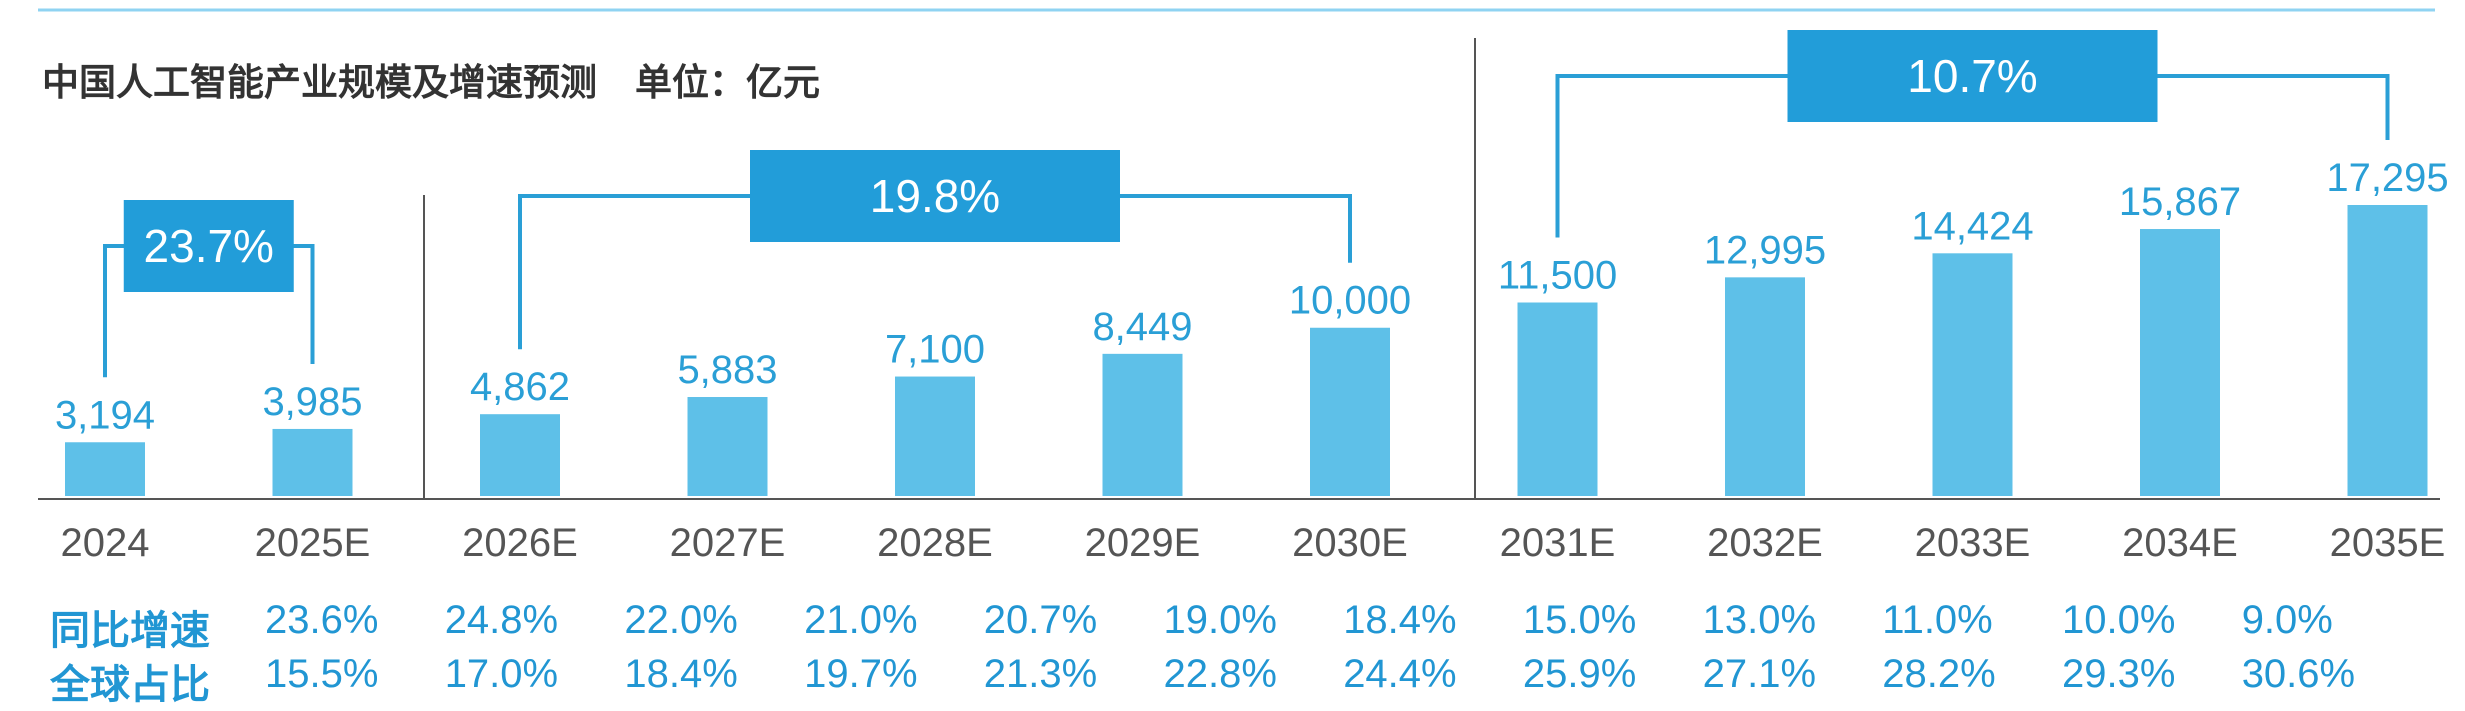  I want to click on table-cell: 17.0%, so click(501, 674).